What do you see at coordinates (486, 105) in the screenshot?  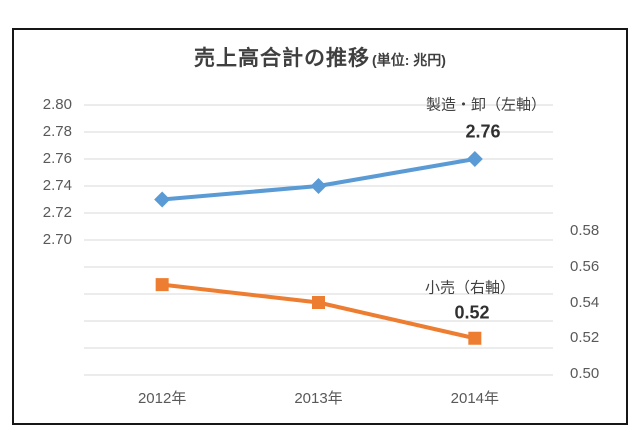 I see `series-label-manufacturing-wholesale: 製造・卸（左軸）` at bounding box center [486, 105].